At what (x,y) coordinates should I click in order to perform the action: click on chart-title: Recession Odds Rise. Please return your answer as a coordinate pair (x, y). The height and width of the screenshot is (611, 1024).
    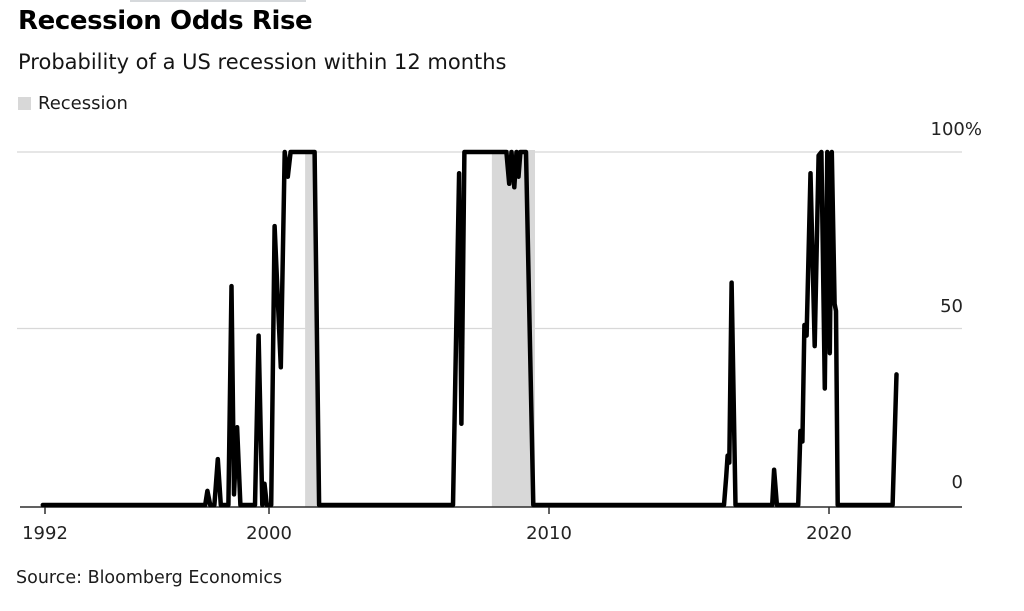
    Looking at the image, I should click on (165, 21).